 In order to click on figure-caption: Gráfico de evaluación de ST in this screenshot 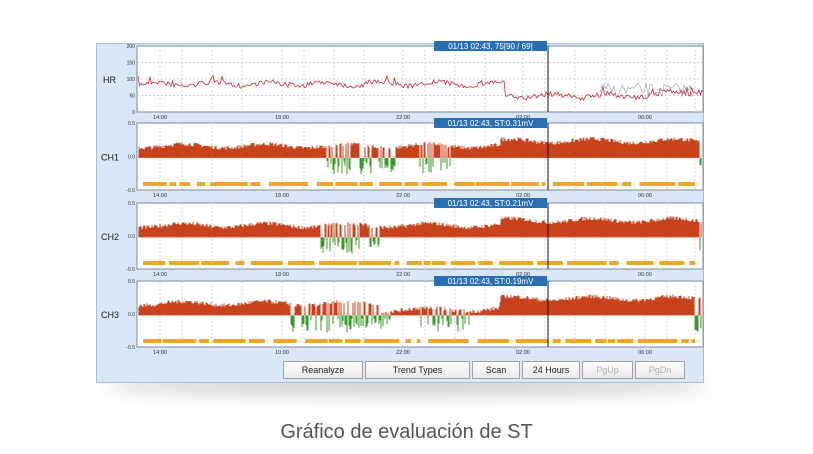, I will do `click(406, 432)`.